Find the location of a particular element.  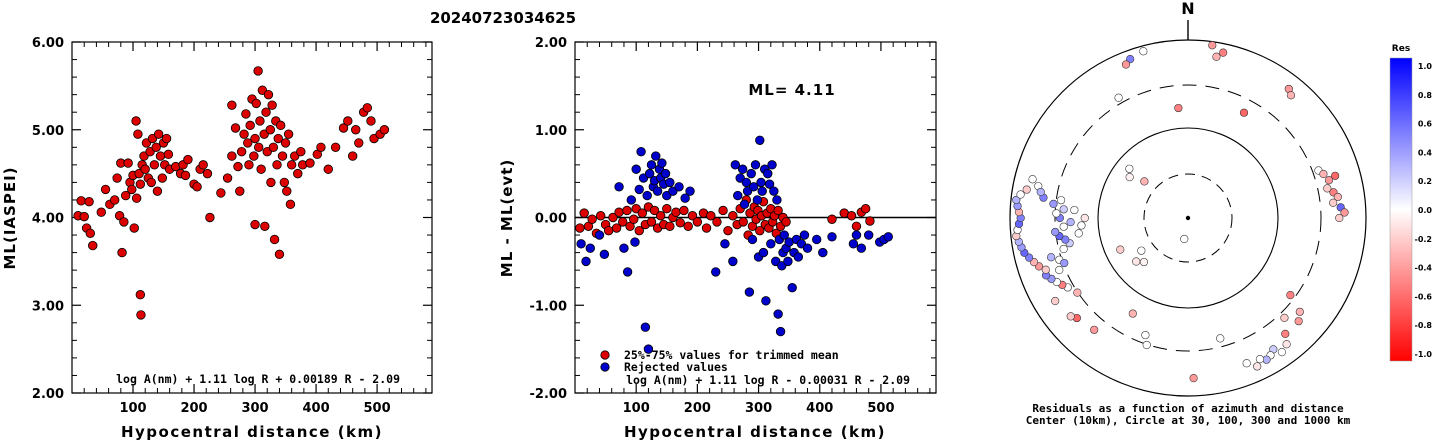

y-tick-label: -2.00 is located at coordinates (548, 394).